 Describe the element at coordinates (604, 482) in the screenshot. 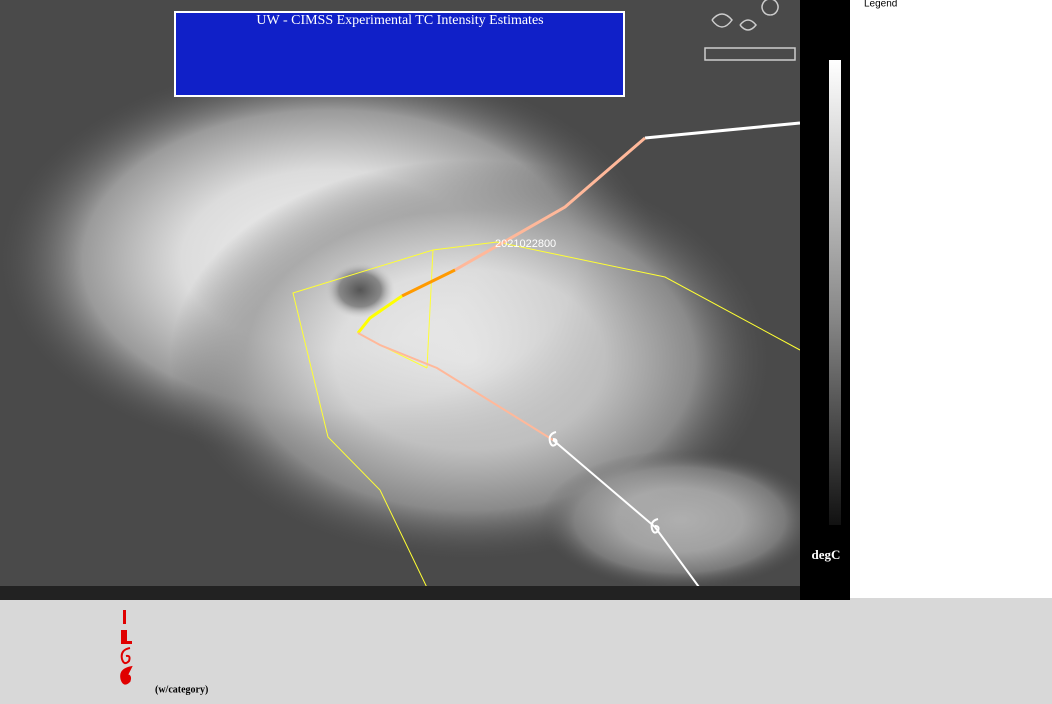

I see `storm-symbols` at that location.